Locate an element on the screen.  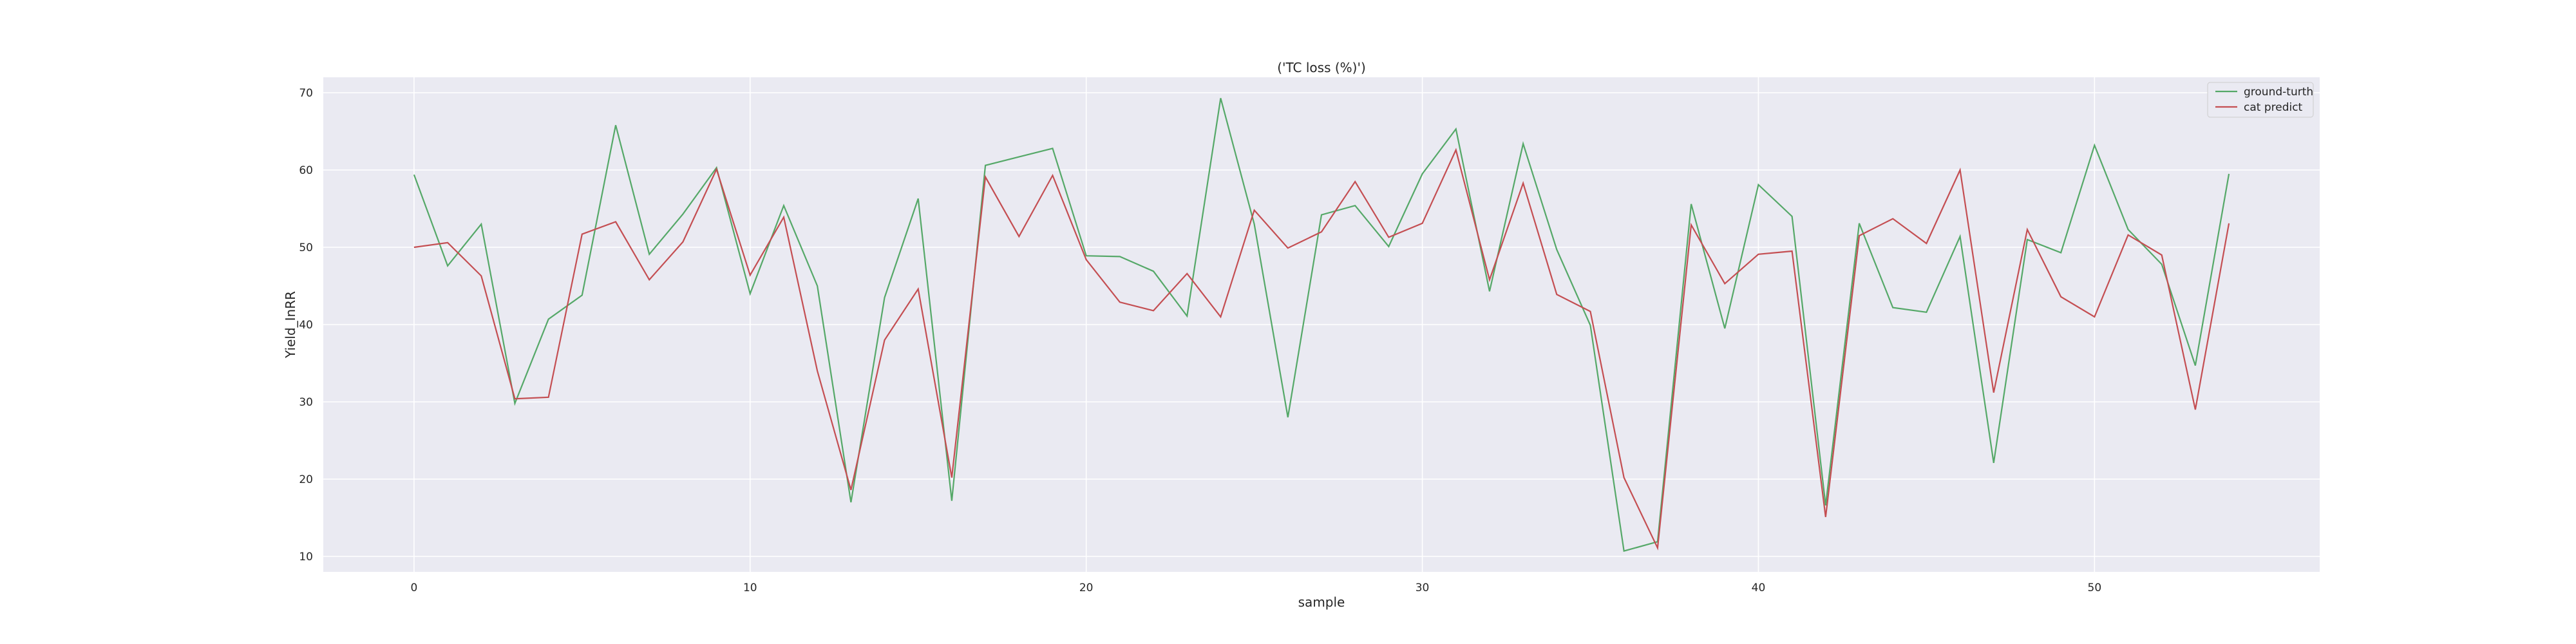
legend: ground-turth cat predict is located at coordinates (2260, 100).